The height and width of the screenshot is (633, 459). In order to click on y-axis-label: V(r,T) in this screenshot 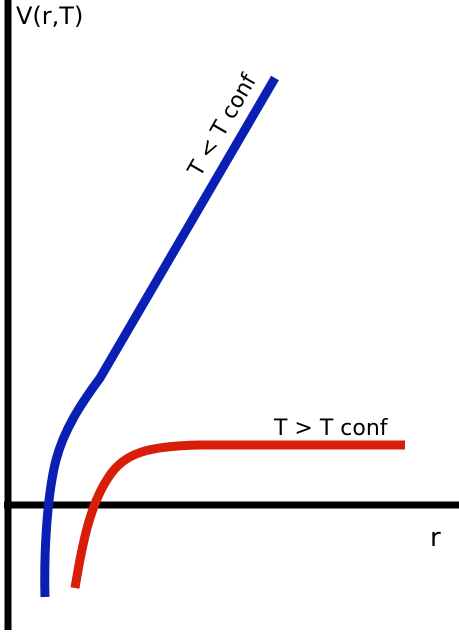, I will do `click(49, 16)`.